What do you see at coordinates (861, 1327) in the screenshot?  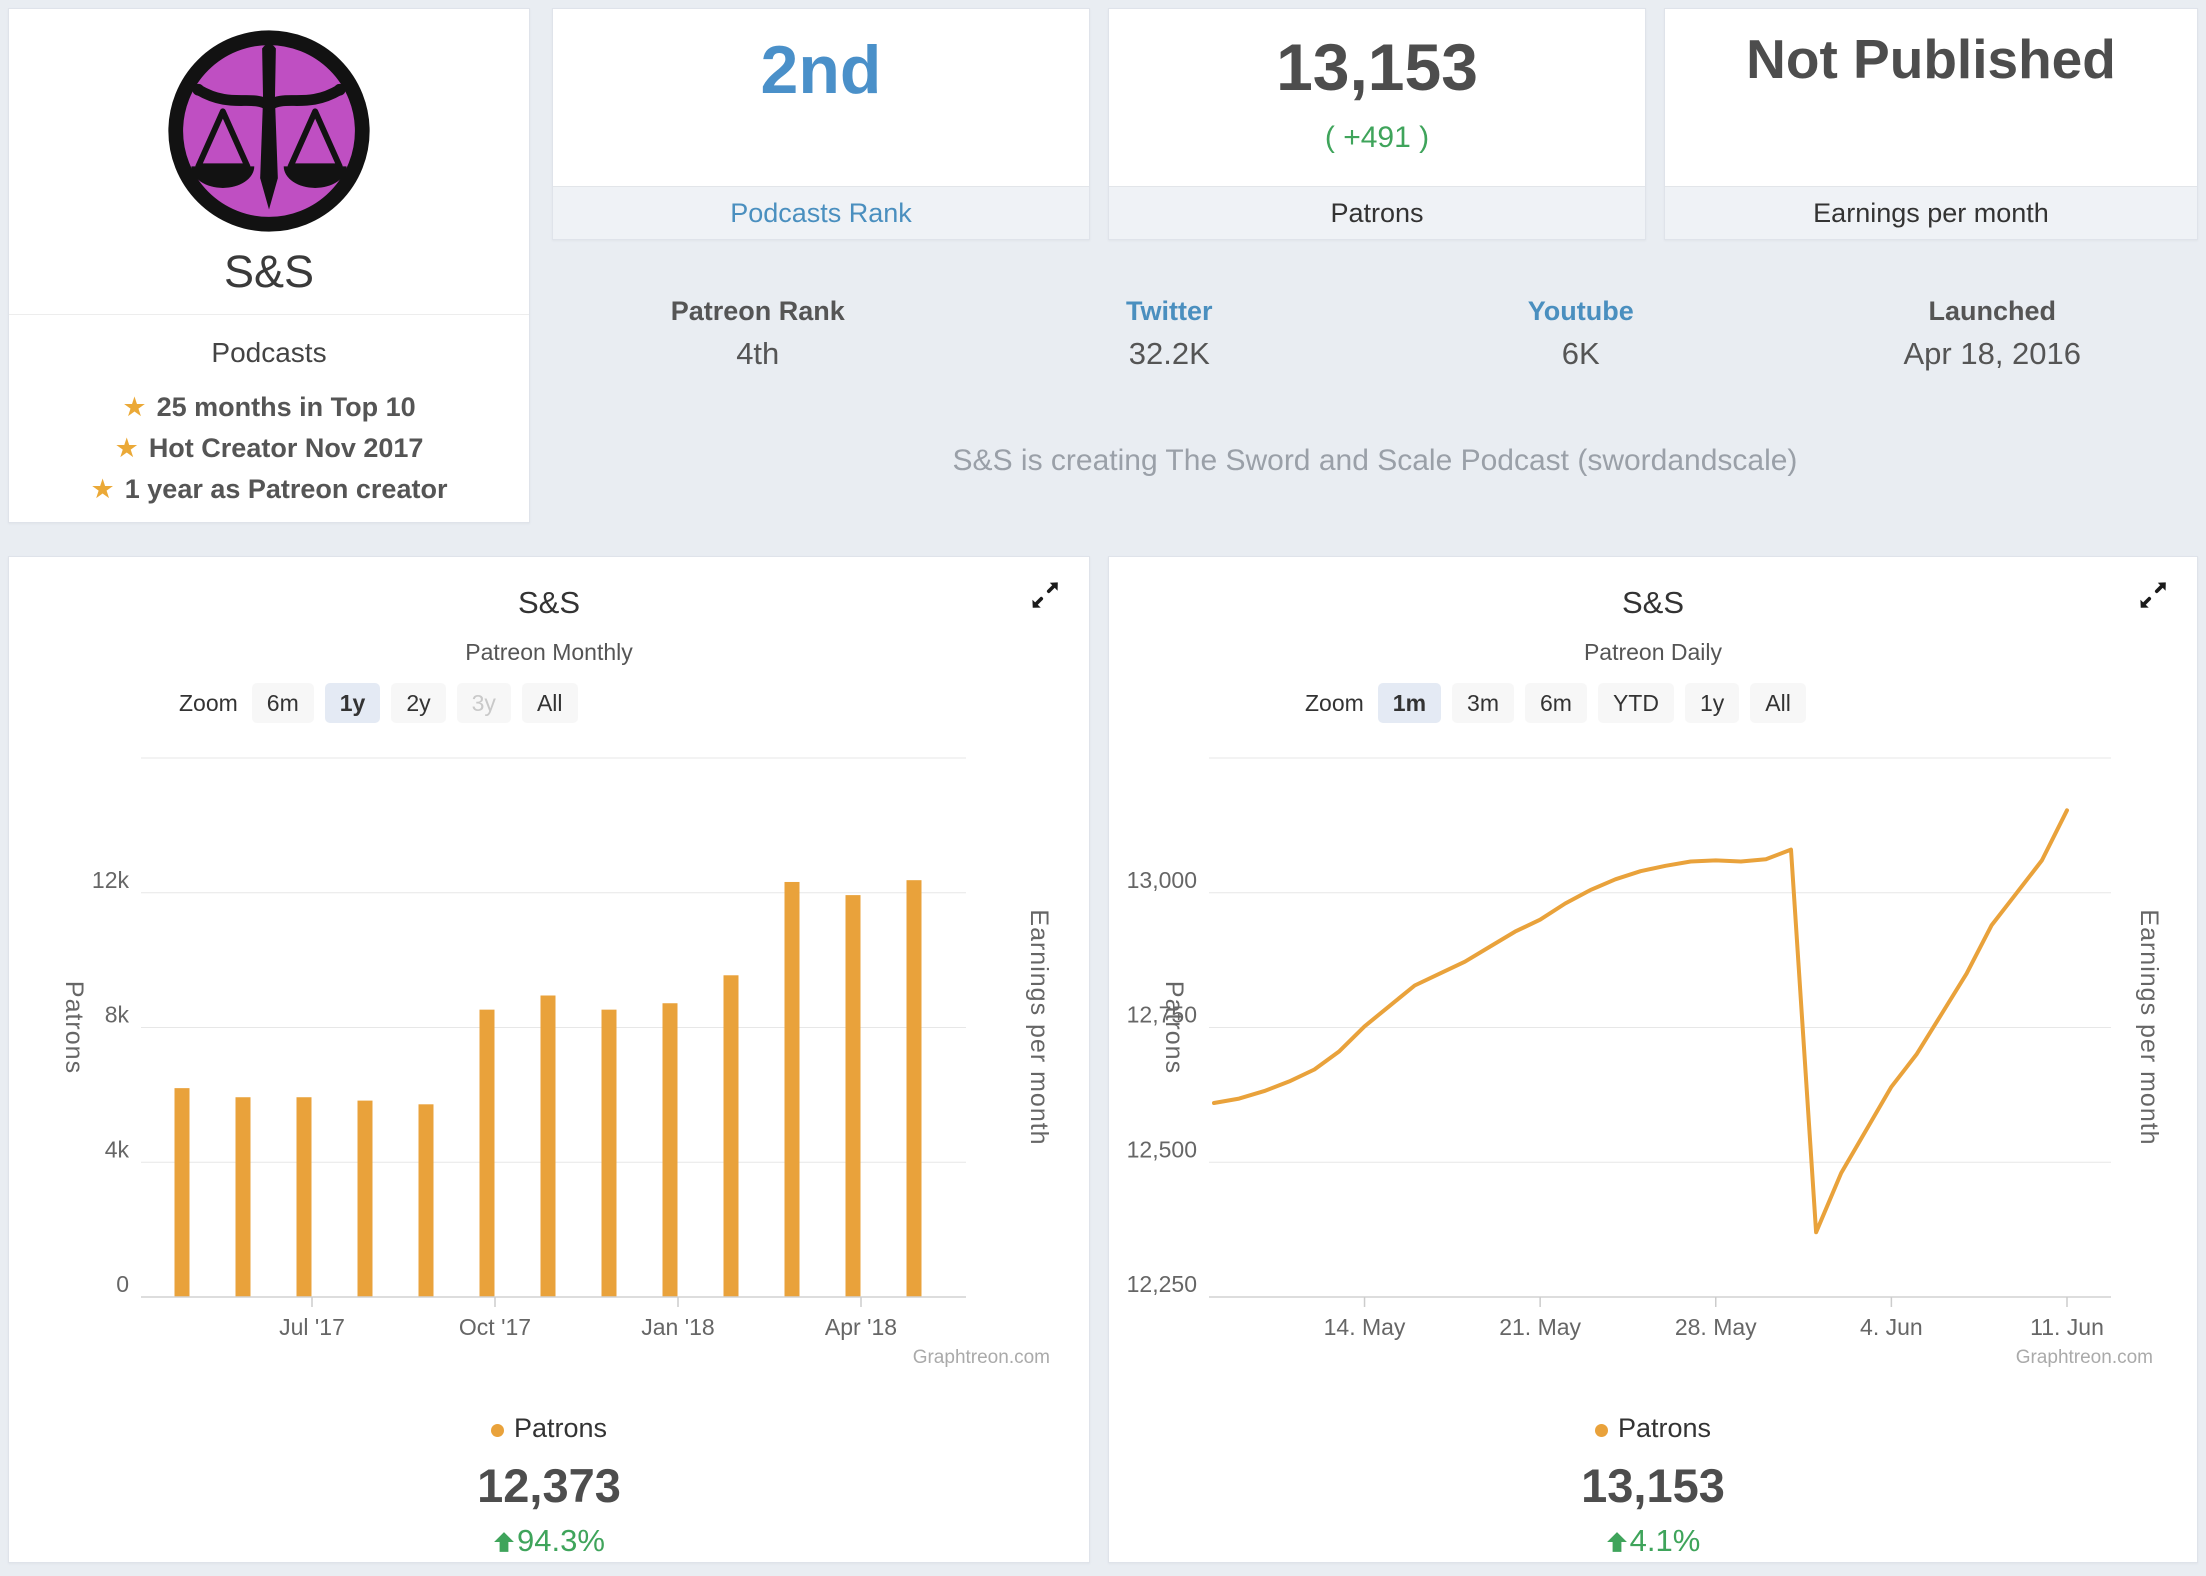 I see `svg-text: Apr '18` at bounding box center [861, 1327].